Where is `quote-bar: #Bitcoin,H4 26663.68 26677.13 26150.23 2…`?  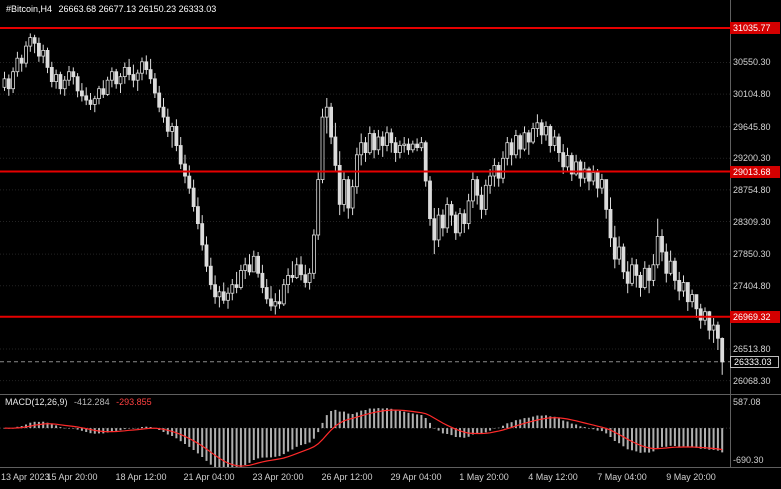
quote-bar: #Bitcoin,H4 26663.68 26677.13 26150.23 2… is located at coordinates (113, 9).